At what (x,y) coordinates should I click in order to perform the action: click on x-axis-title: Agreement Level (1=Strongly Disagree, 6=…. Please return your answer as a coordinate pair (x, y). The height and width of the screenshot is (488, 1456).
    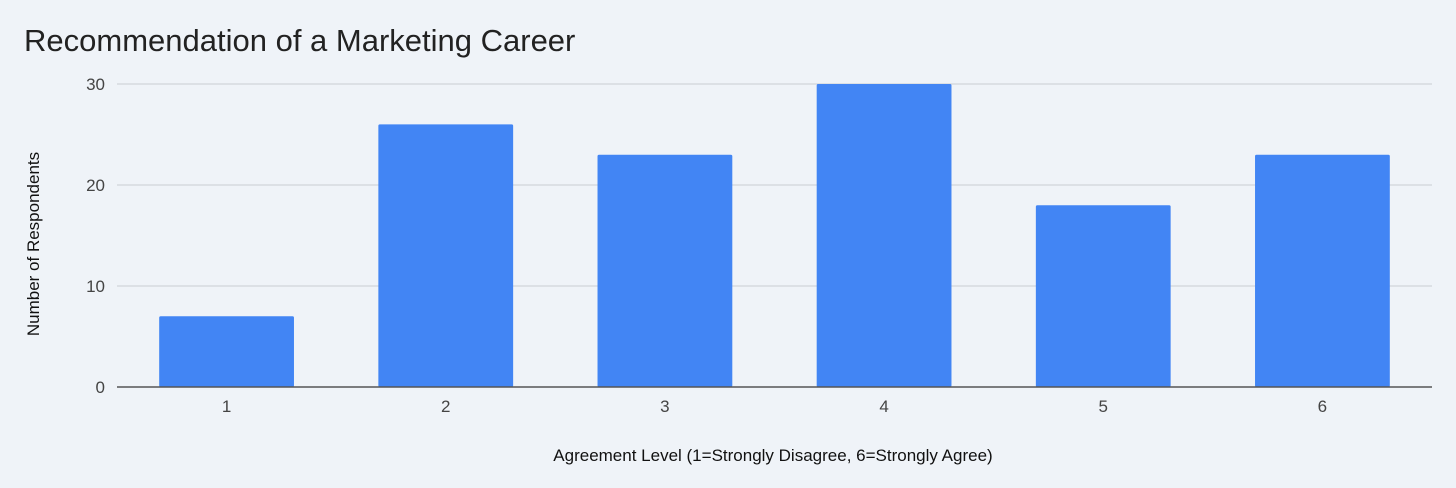
    Looking at the image, I should click on (772, 455).